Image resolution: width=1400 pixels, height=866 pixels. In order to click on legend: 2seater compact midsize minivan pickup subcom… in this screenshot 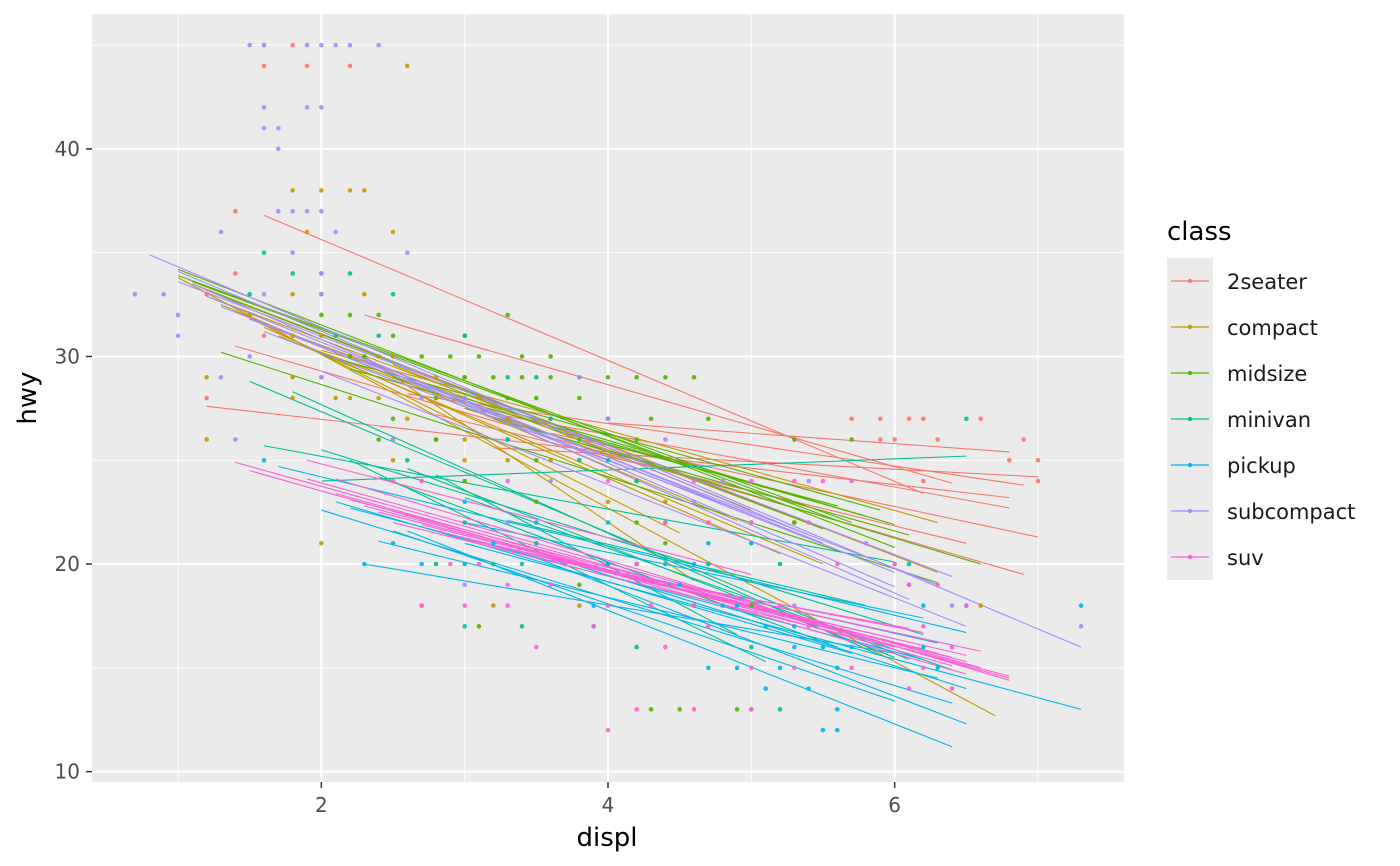, I will do `click(1261, 419)`.